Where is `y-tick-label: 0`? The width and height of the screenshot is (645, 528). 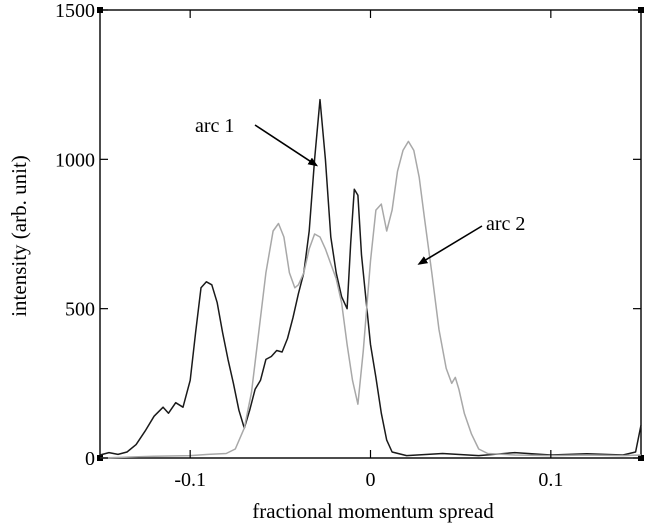
y-tick-label: 0 is located at coordinates (90, 459).